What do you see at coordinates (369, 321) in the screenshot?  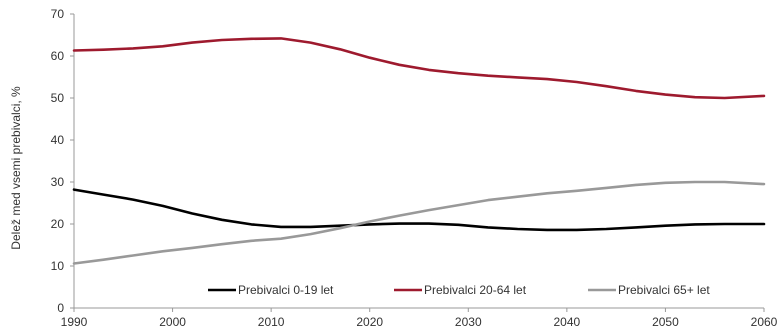 I see `x-tick-label: 2020` at bounding box center [369, 321].